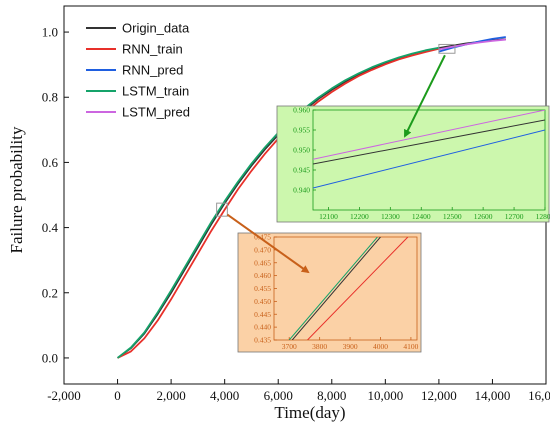 This screenshot has width=550, height=433. I want to click on x-axis-title: Time(day), so click(309, 412).